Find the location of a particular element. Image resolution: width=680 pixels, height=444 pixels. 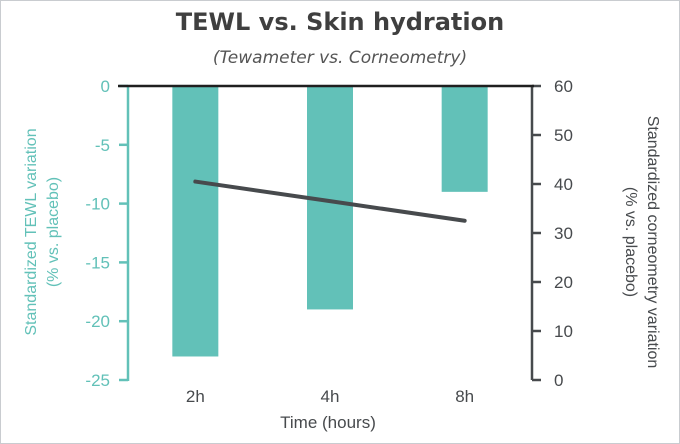

right-tick-label: 0 is located at coordinates (558, 380).